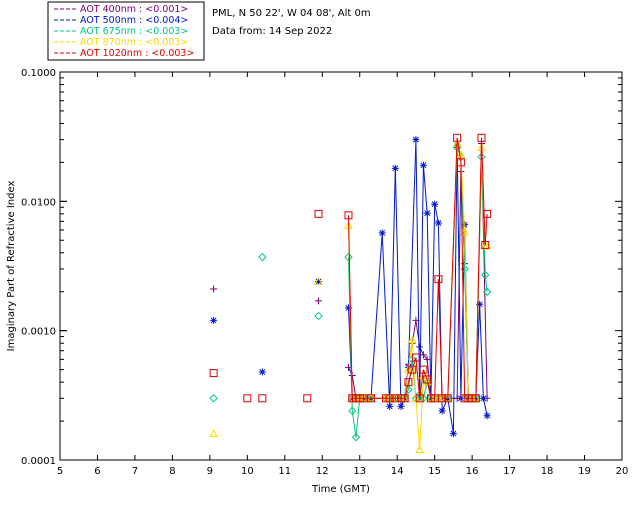 The width and height of the screenshot is (640, 512). What do you see at coordinates (547, 471) in the screenshot?
I see `x-tick-label: 18` at bounding box center [547, 471].